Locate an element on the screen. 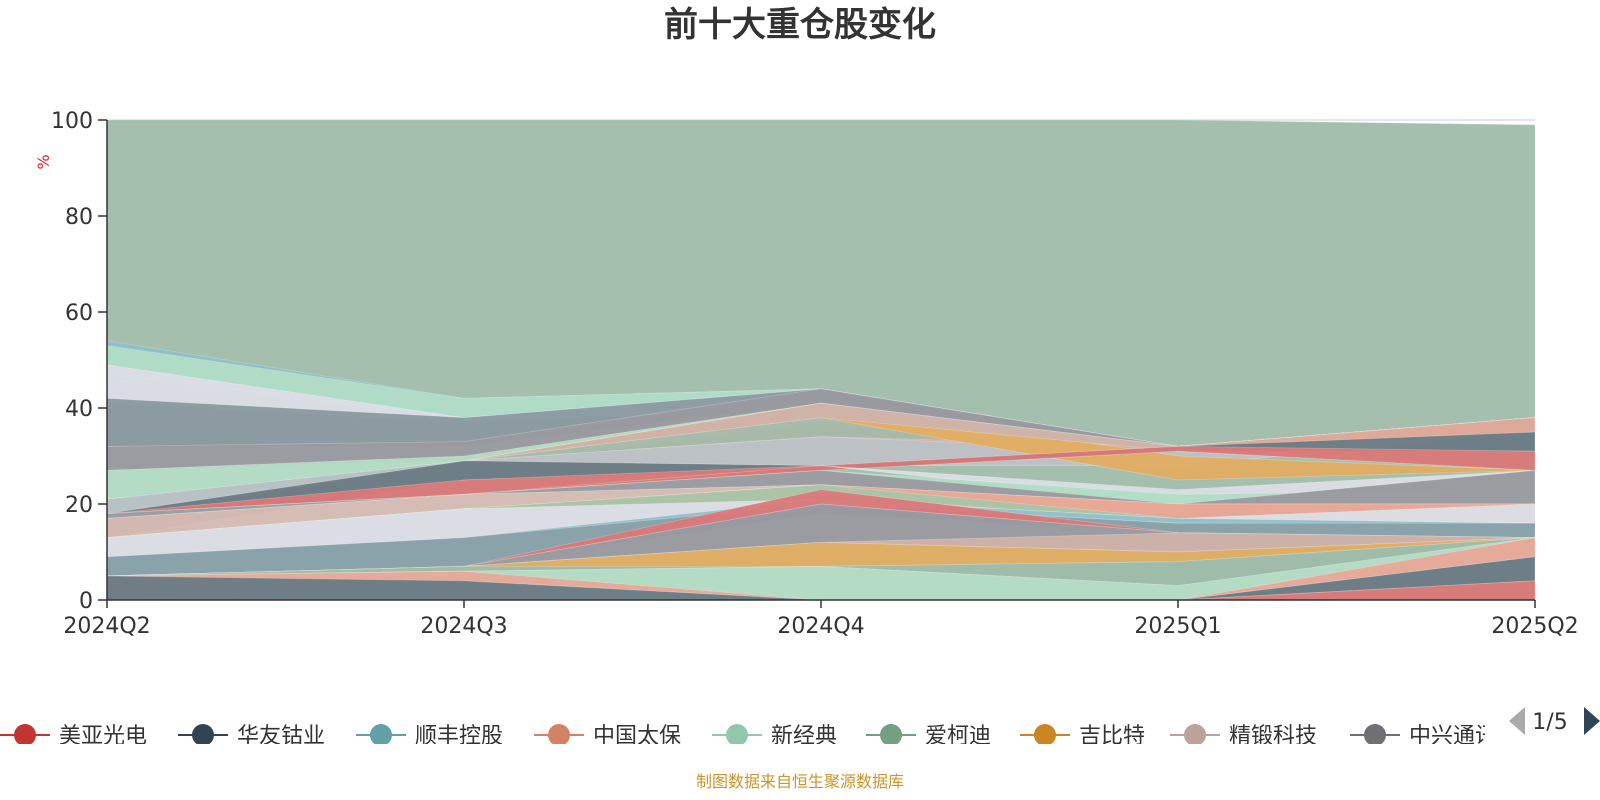 Image resolution: width=1600 pixels, height=800 pixels. legend-label-1: 华友钴业 is located at coordinates (281, 736).